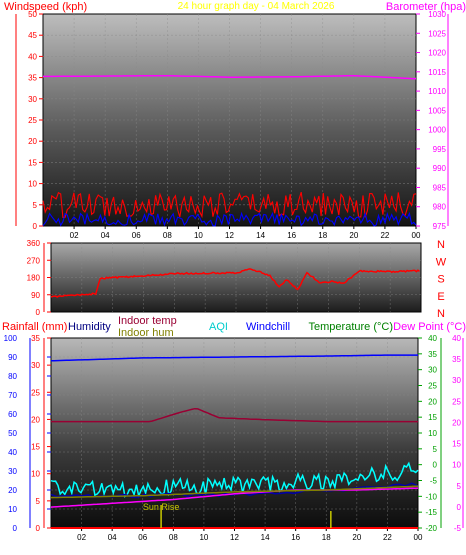  Describe the element at coordinates (74, 235) in the screenshot. I see `wind-panel-xtick-label: 02` at that location.